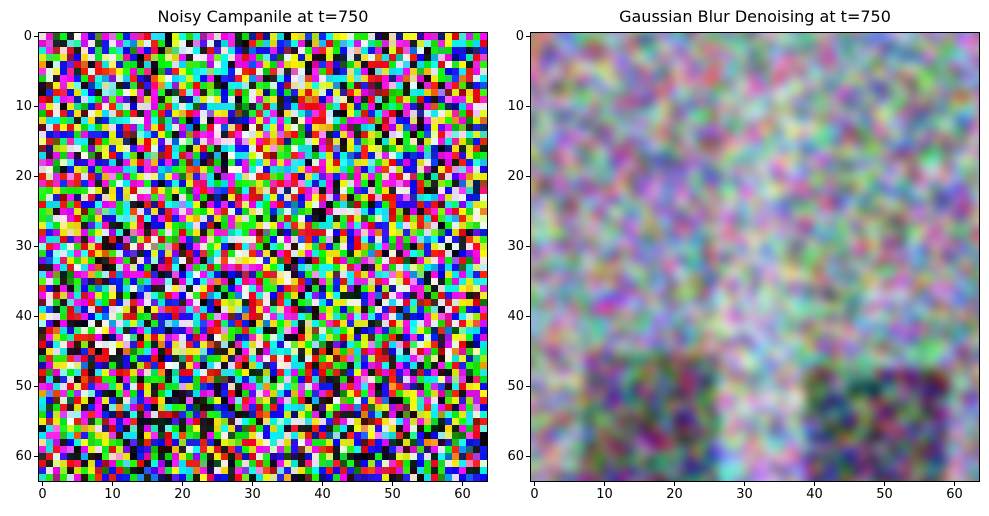 This screenshot has height=516, width=989. What do you see at coordinates (755, 16) in the screenshot?
I see `panel-title: Gaussian Blur Denoising at t=750` at bounding box center [755, 16].